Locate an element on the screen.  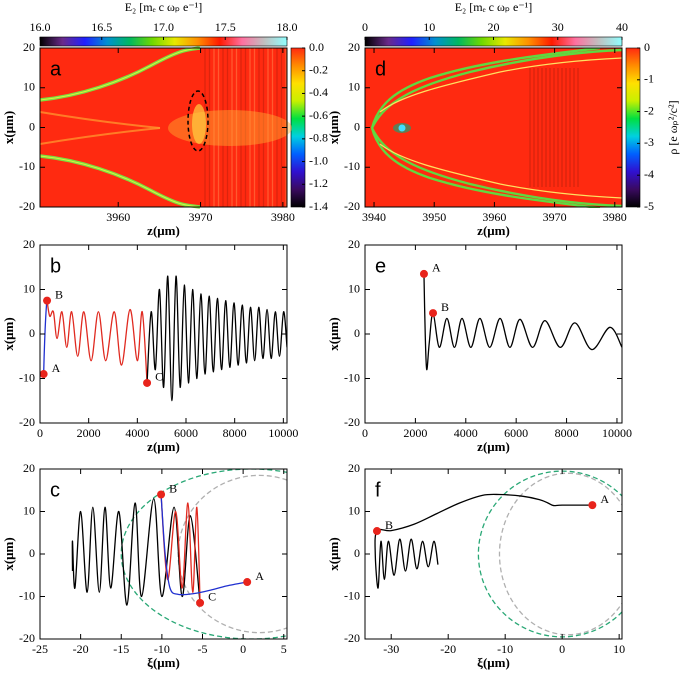
colorbar-tick-label: 16.5 is located at coordinates (101, 27).